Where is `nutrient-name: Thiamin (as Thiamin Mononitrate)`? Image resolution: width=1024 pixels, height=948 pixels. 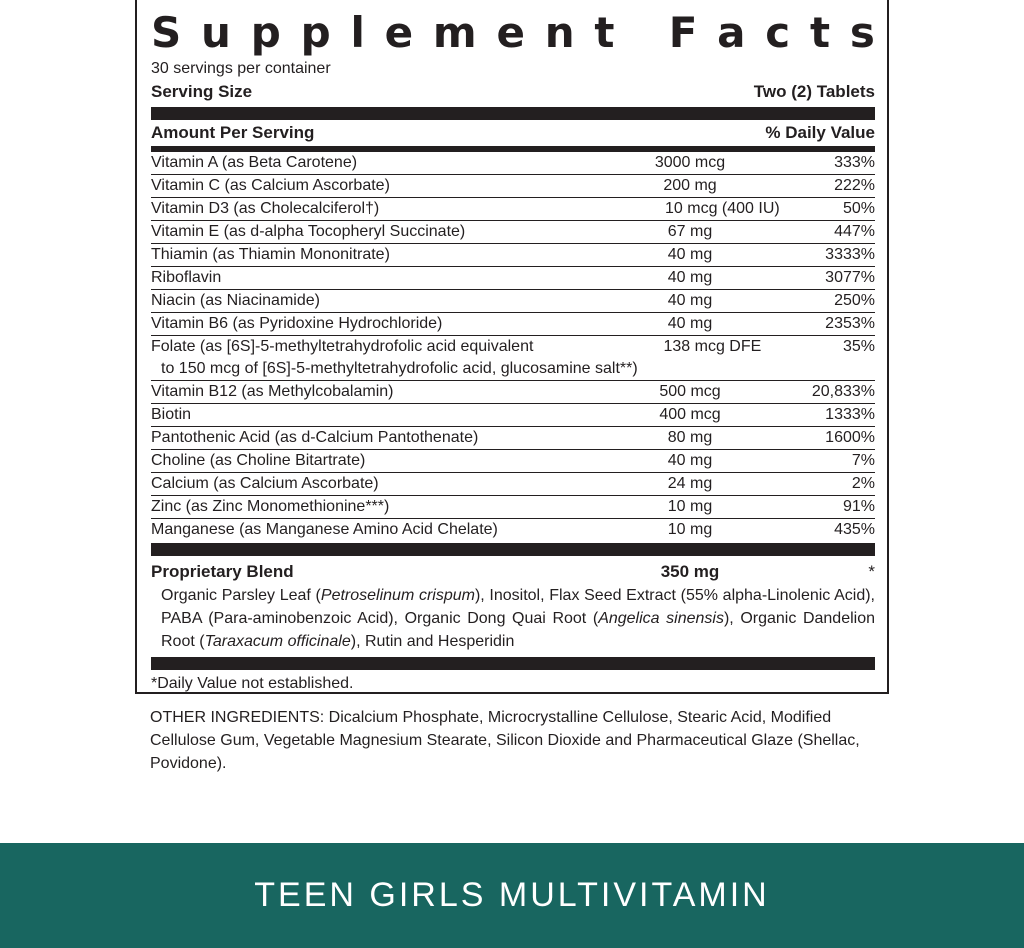 nutrient-name: Thiamin (as Thiamin Mononitrate) is located at coordinates (378, 255).